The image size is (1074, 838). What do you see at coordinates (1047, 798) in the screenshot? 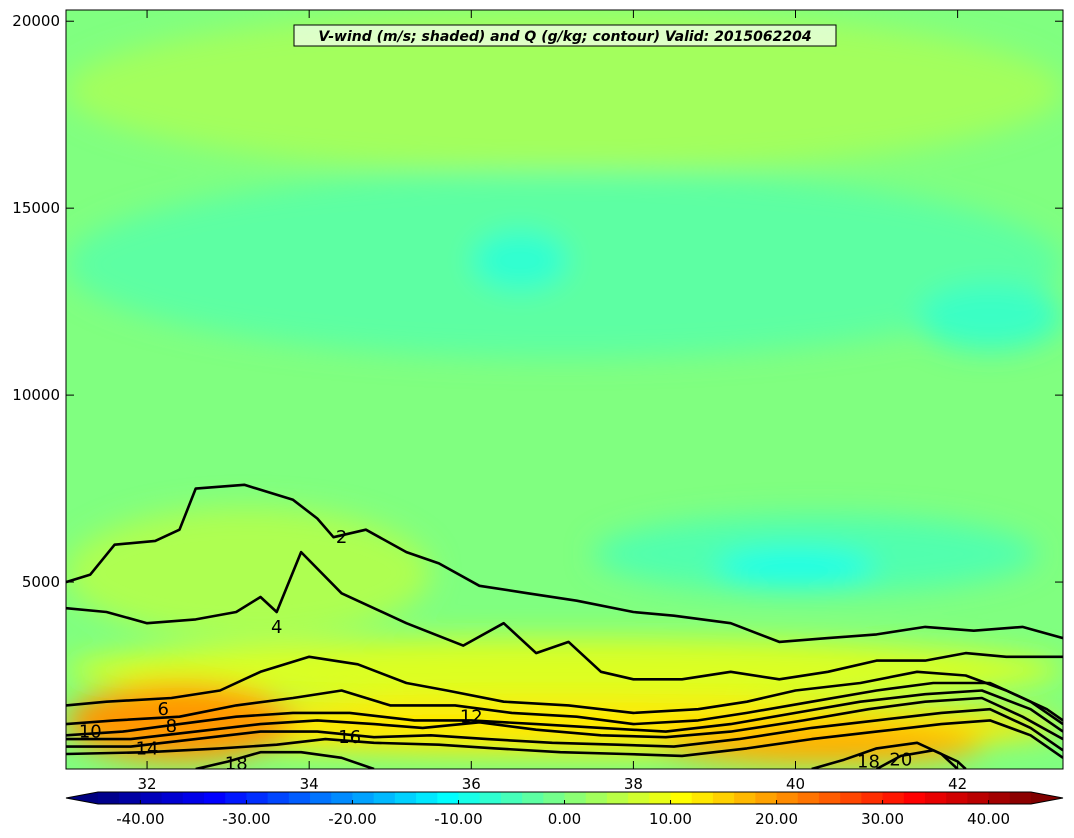
I see `colorbar-extend-high` at bounding box center [1047, 798].